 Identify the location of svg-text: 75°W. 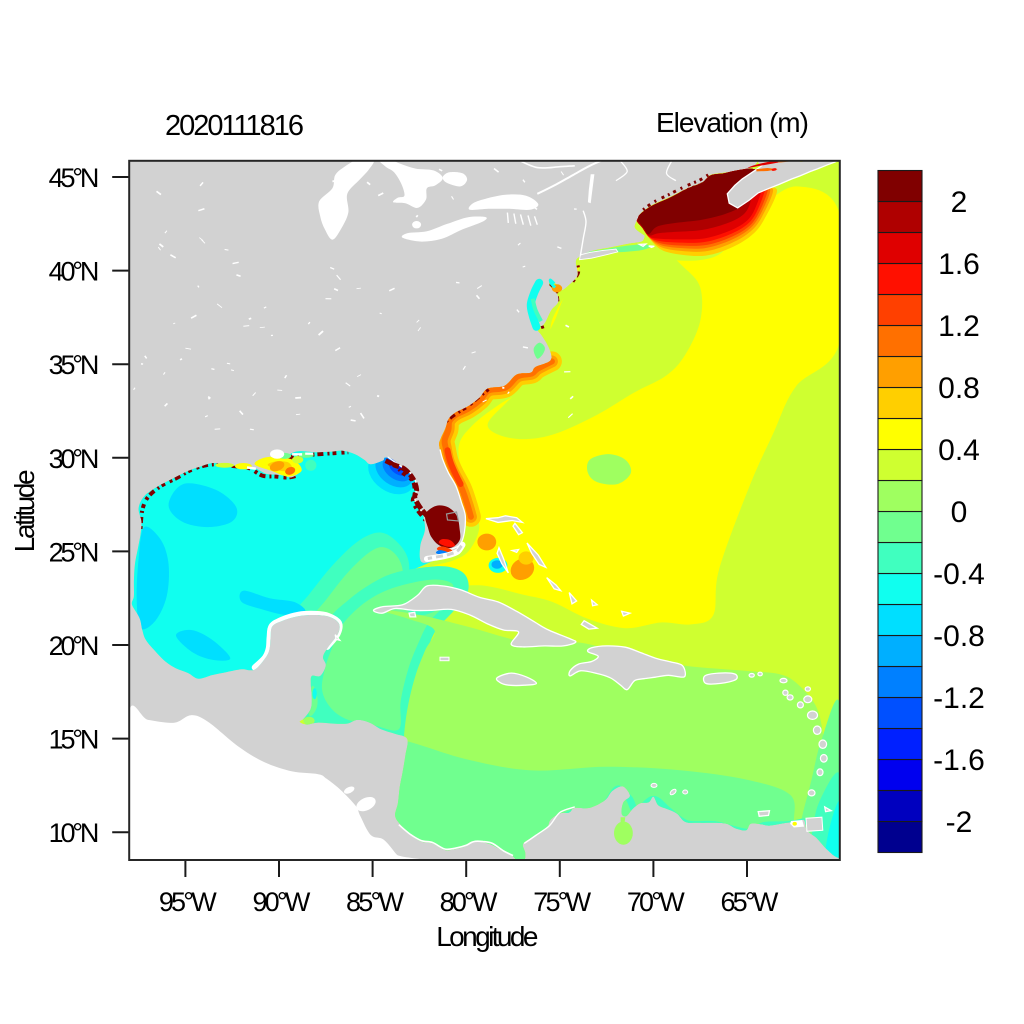
(562, 902).